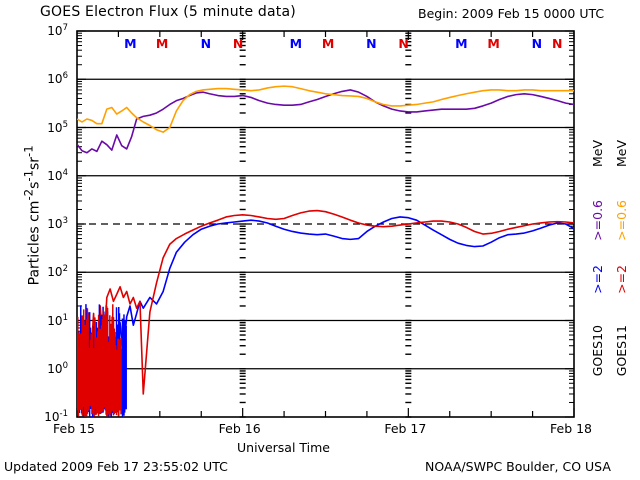  Describe the element at coordinates (99, 360) in the screenshot. I see `noise-floor` at that location.